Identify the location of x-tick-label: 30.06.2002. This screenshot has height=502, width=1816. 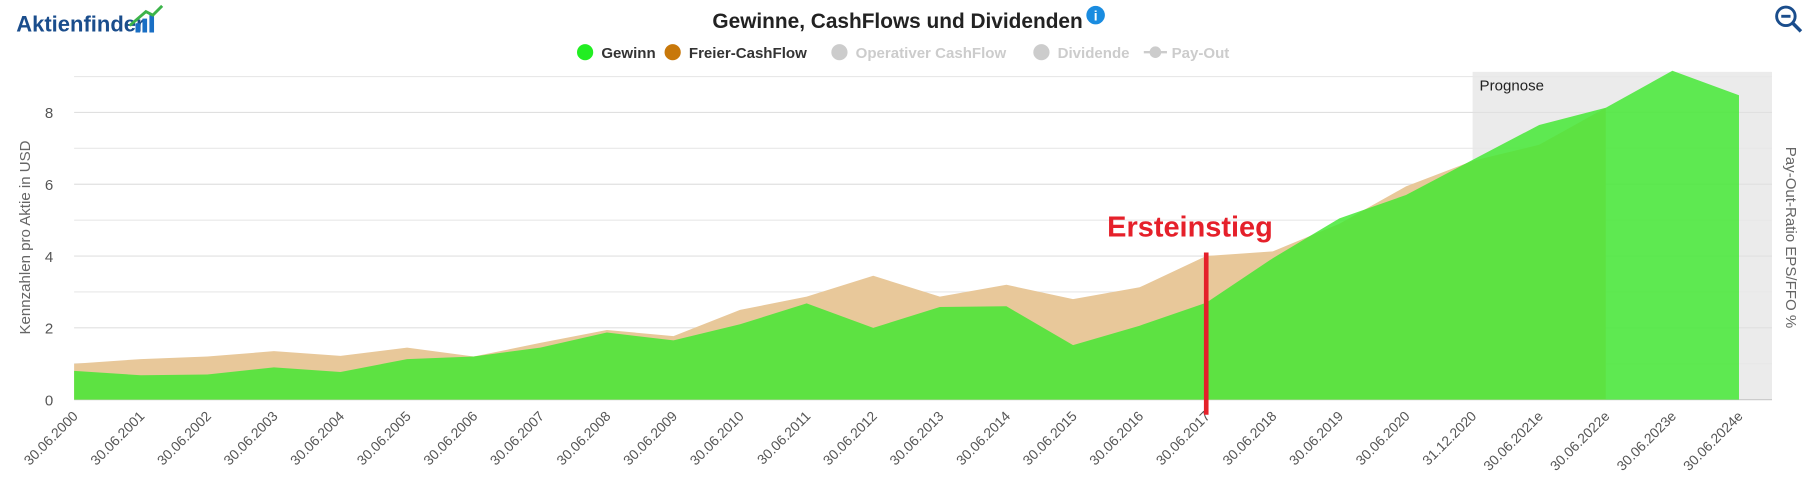
(184, 438).